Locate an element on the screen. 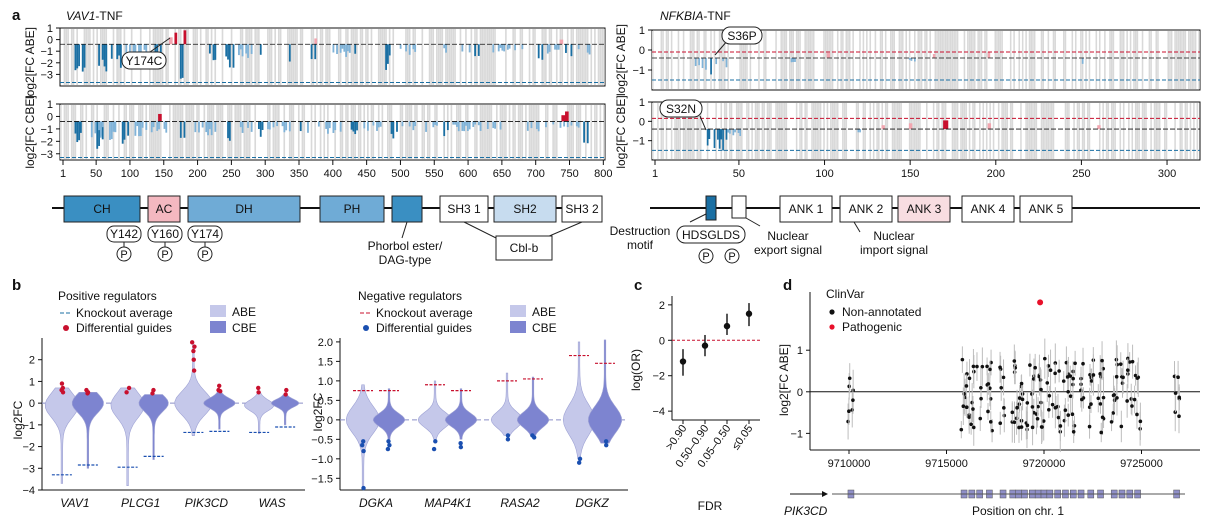 The width and height of the screenshot is (1215, 524). nfkbia-abe-ytick-label: 1 is located at coordinates (642, 31).